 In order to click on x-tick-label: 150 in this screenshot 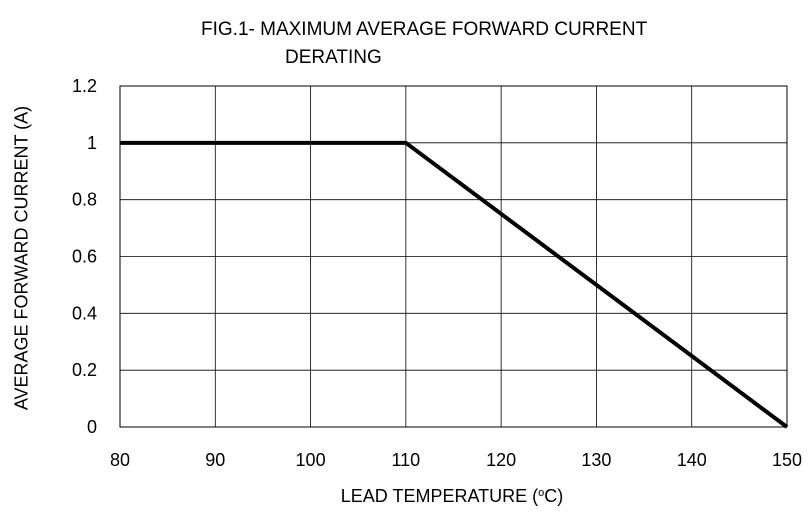, I will do `click(787, 460)`.